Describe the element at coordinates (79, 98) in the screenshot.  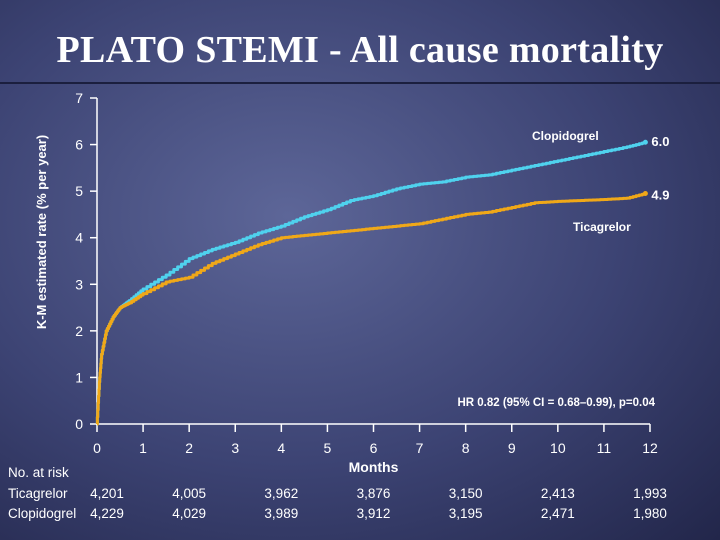
I see `y-tick-label: 7` at that location.